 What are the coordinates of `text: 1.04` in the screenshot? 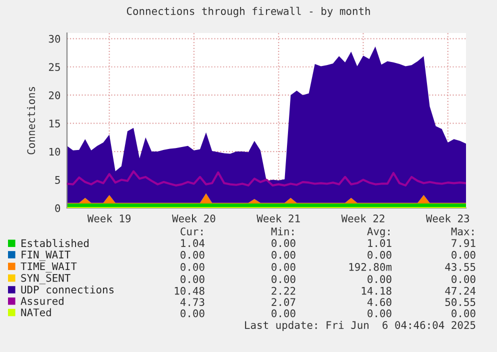 It's located at (193, 243).